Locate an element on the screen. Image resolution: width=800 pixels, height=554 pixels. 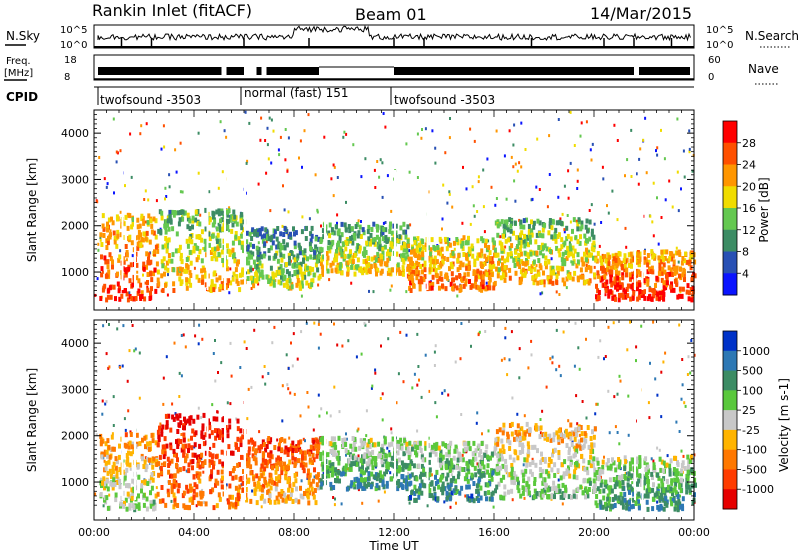
data-gap is located at coordinates (635, 230).